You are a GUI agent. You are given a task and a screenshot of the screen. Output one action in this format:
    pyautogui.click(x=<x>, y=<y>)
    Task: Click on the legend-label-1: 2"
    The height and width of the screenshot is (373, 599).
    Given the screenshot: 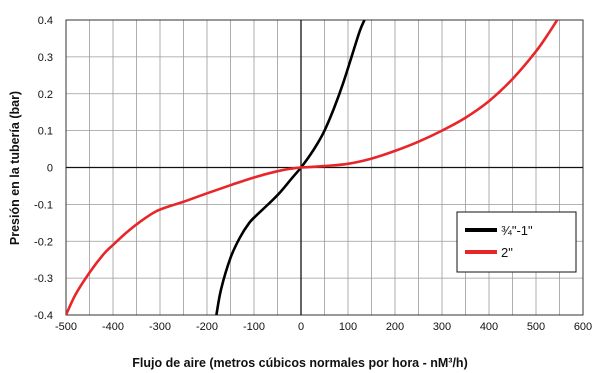 What is the action you would take?
    pyautogui.click(x=507, y=252)
    